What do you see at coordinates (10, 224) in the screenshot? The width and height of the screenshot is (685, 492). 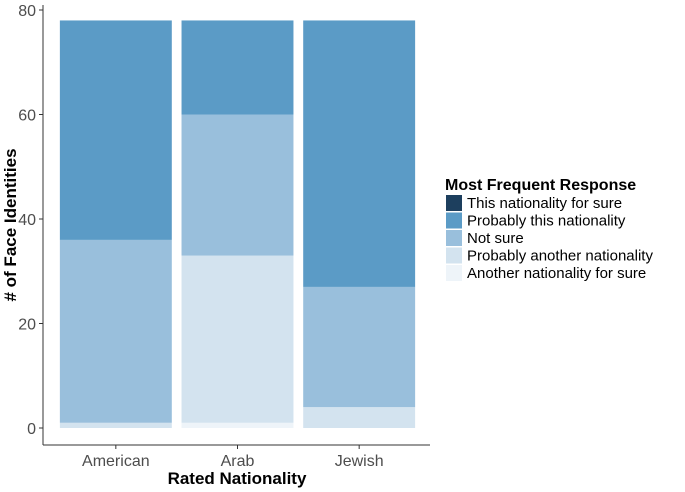 I see `y-axis-title: # of Face Identities` at bounding box center [10, 224].